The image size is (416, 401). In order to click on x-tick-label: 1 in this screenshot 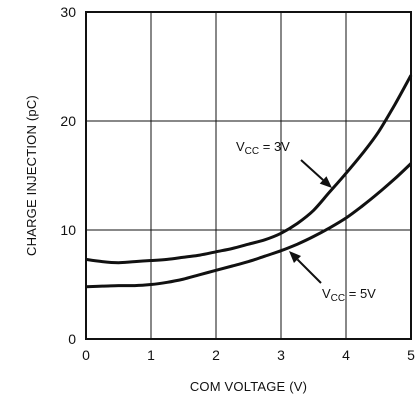, I will do `click(151, 355)`.